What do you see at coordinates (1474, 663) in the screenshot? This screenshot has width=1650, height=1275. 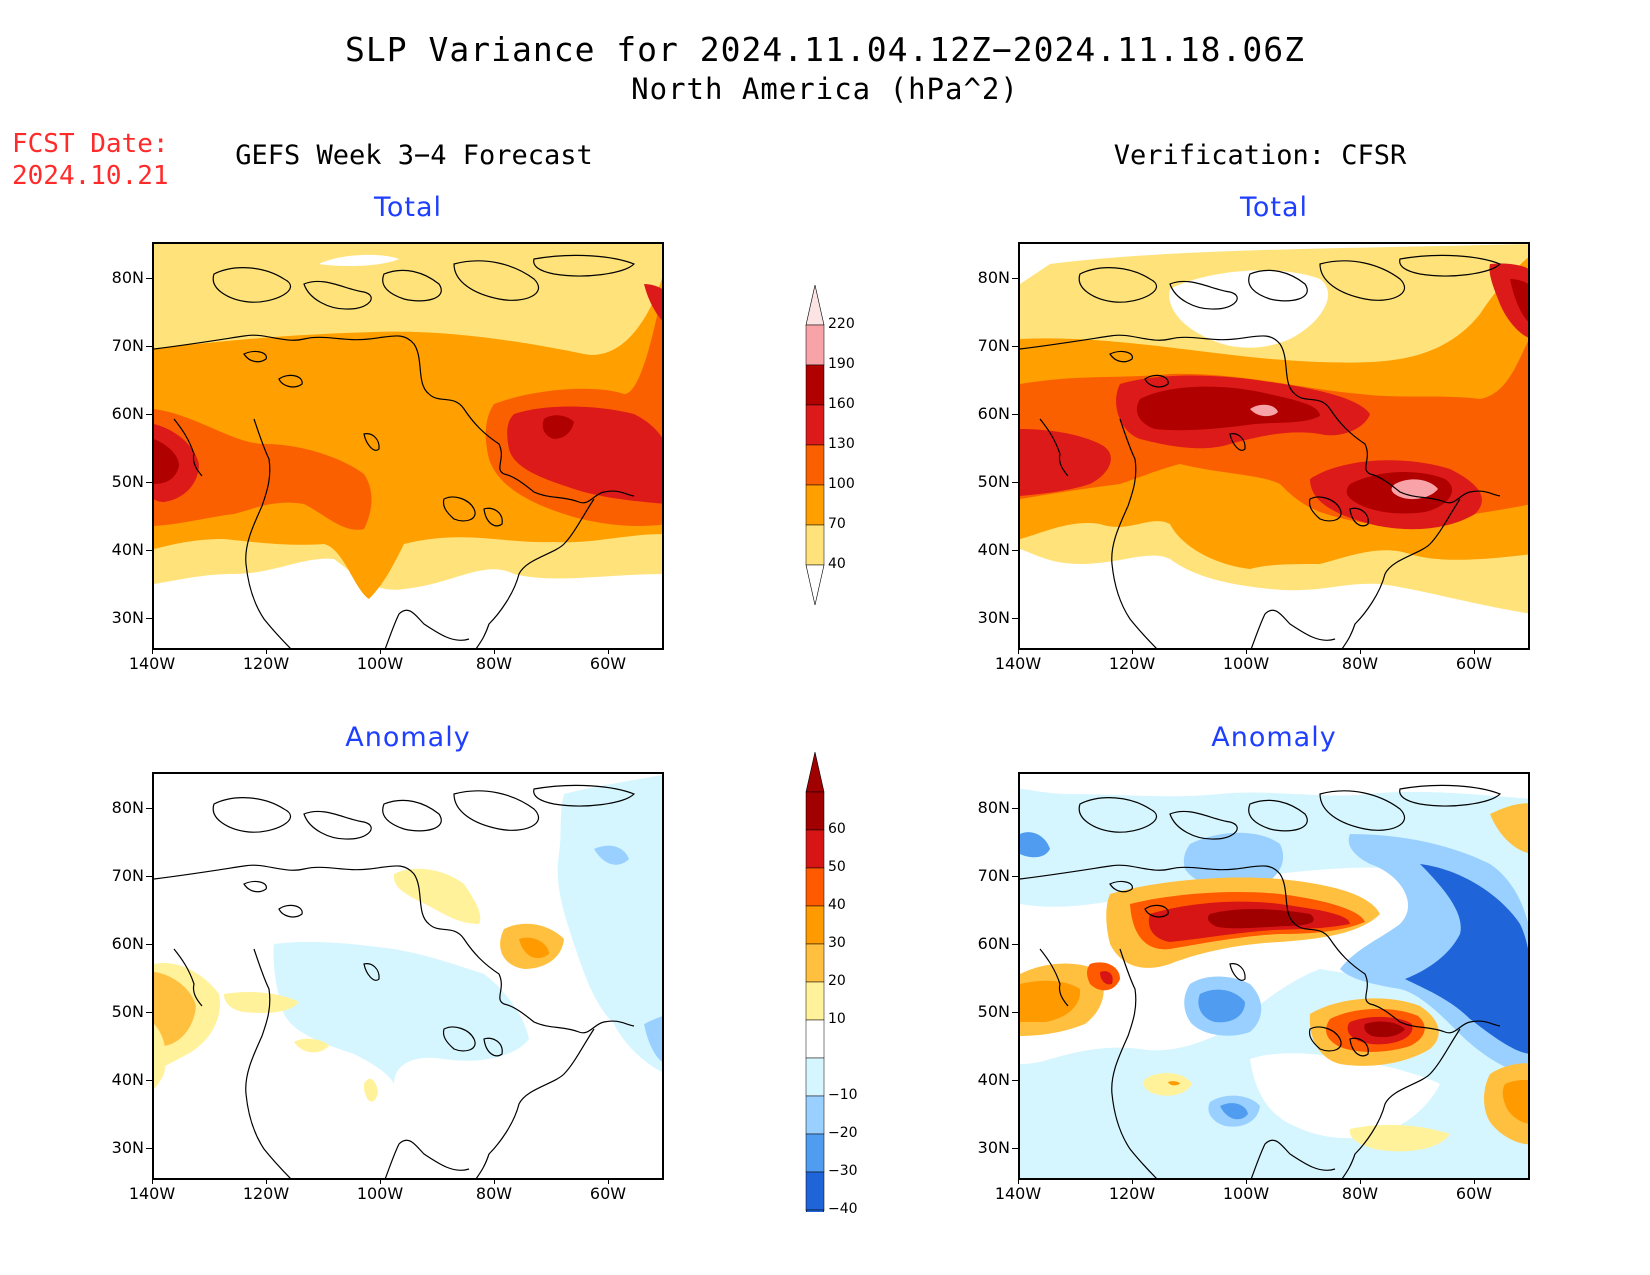 I see `top-right-lon-tick: 60W` at bounding box center [1474, 663].